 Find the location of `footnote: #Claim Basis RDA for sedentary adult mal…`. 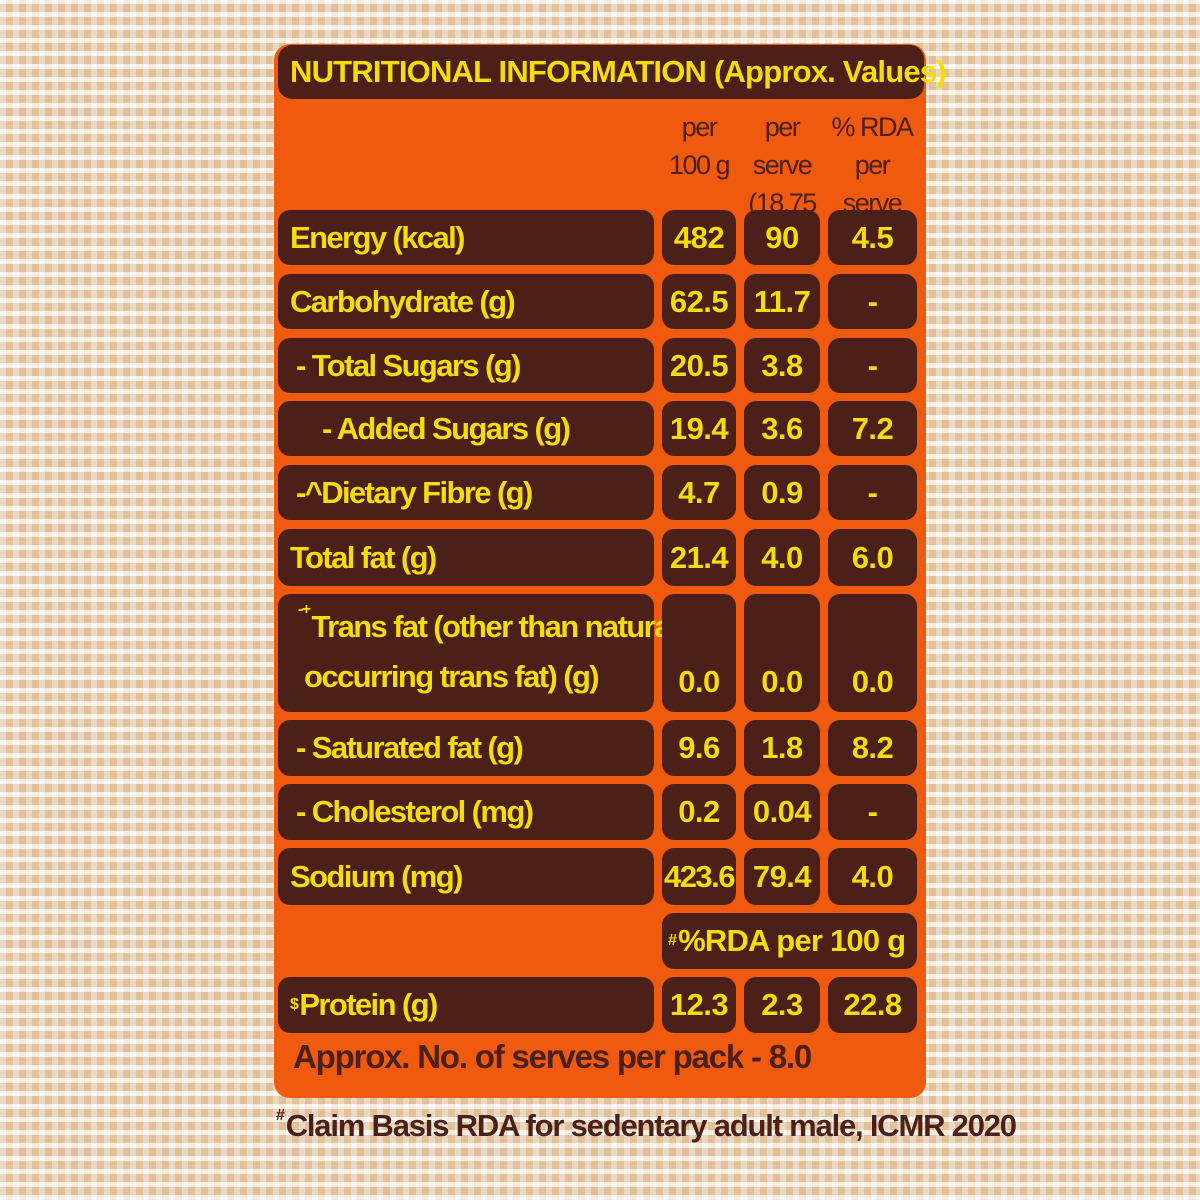

footnote: #Claim Basis RDA for sedentary adult mal… is located at coordinates (646, 1125).